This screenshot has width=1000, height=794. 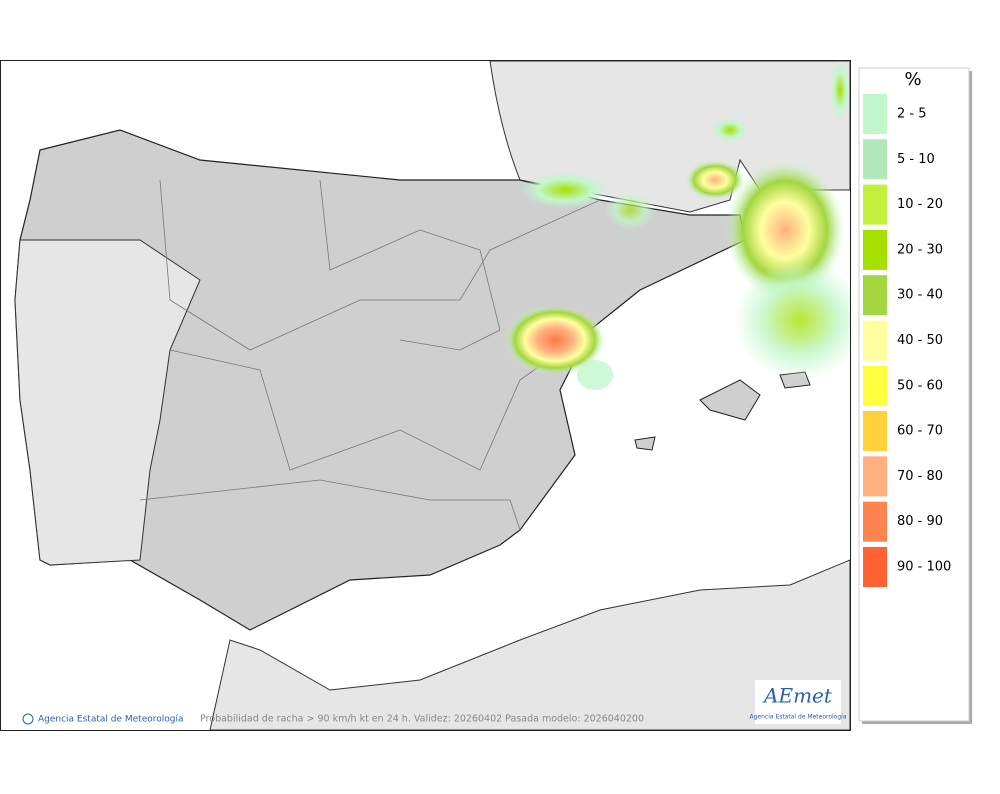 I want to click on legend-label: 5 - 10, so click(x=916, y=159).